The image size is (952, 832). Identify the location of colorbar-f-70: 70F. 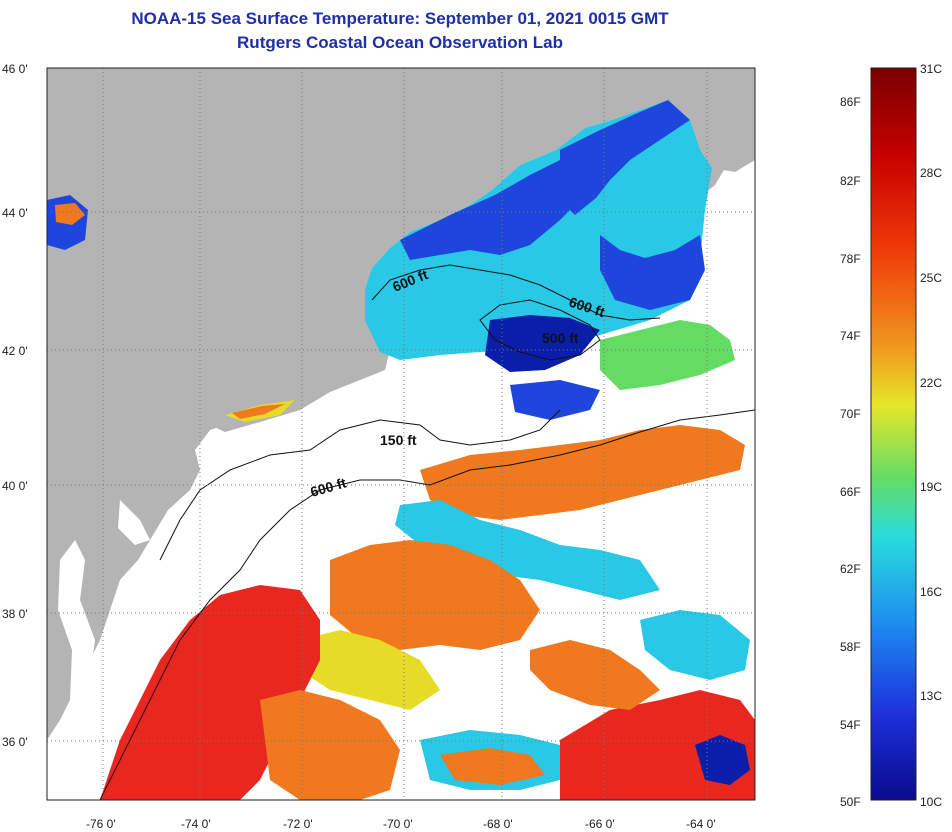
(850, 414).